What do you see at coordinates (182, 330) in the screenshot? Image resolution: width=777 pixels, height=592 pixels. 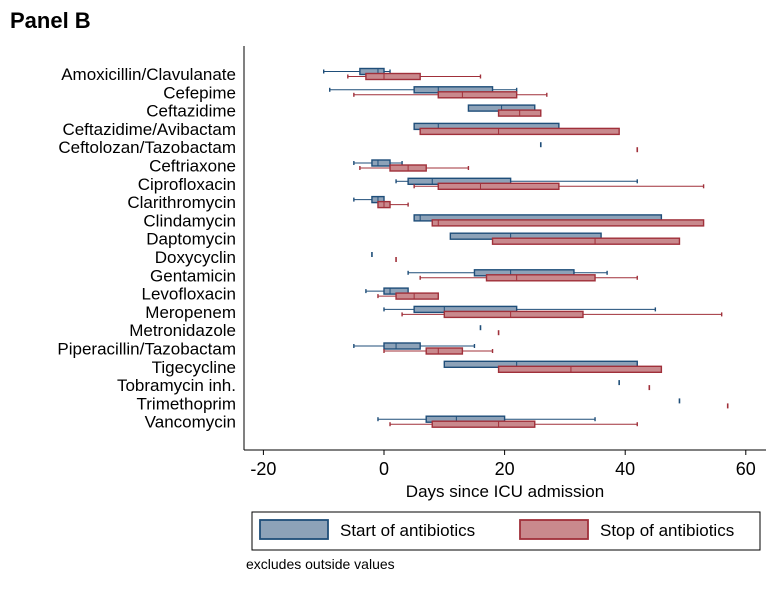 I see `category-label: Metronidazole` at bounding box center [182, 330].